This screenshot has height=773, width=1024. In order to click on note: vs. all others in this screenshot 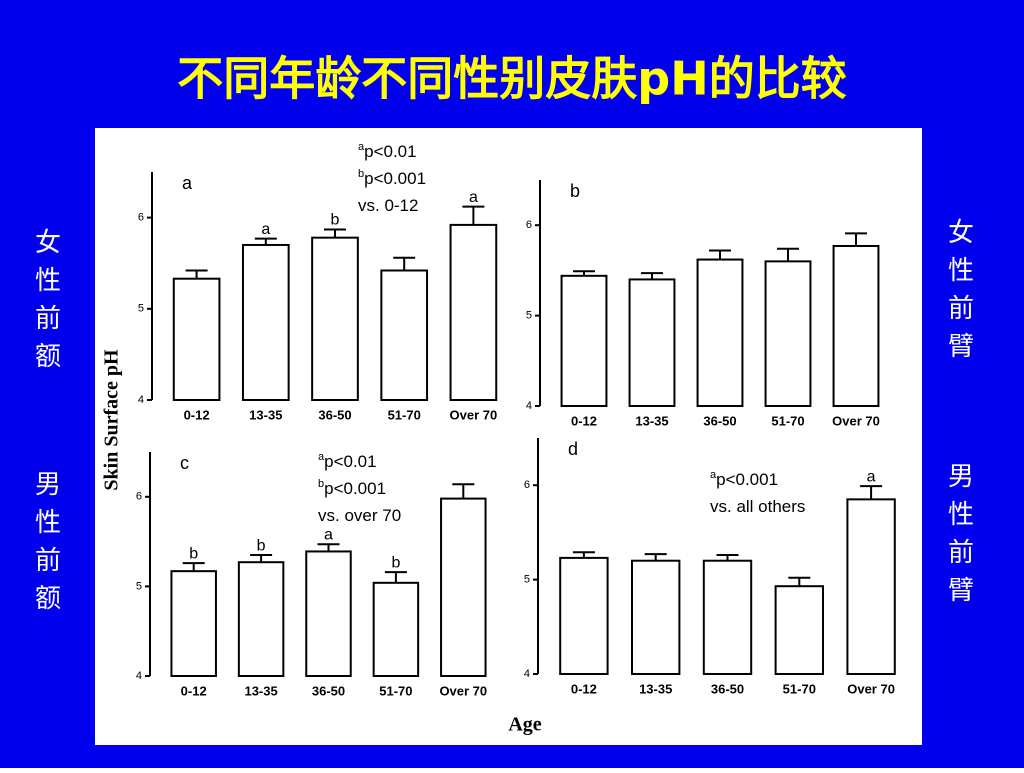, I will do `click(757, 506)`.